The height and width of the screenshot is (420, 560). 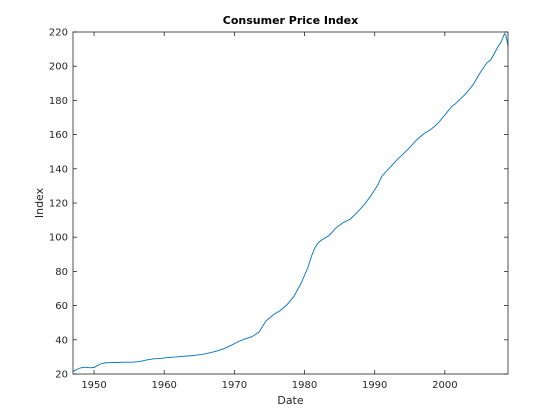 I want to click on y-tick-label: 60, so click(x=61, y=306).